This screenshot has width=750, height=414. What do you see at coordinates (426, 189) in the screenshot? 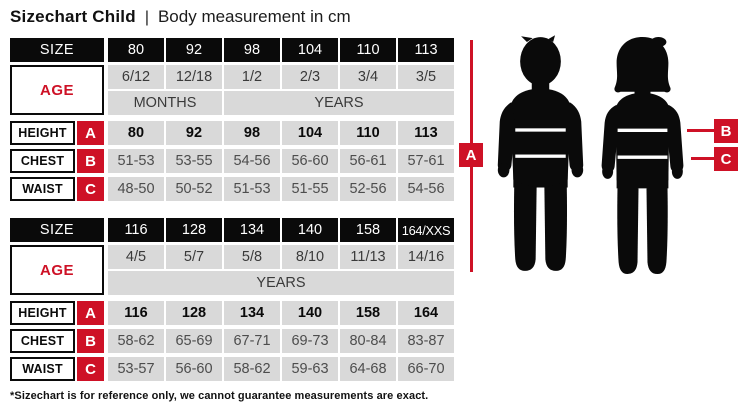
I see `waist-value-cell: 54-56` at bounding box center [426, 189].